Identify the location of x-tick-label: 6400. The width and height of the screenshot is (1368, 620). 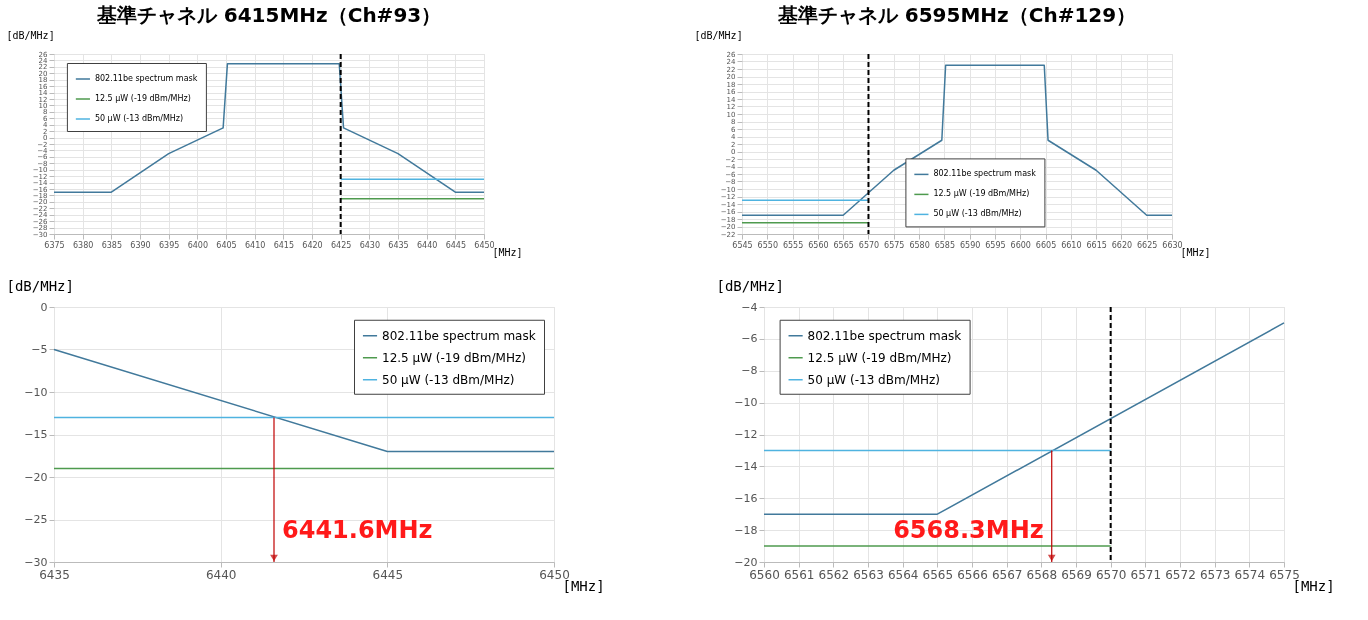
(198, 245).